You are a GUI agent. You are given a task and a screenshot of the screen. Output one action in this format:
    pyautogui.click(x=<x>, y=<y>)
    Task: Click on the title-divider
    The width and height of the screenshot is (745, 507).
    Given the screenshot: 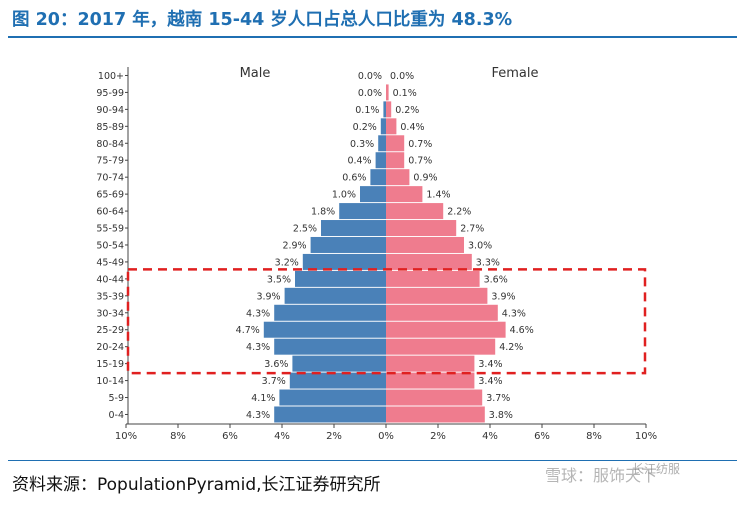 What is the action you would take?
    pyautogui.click(x=372, y=37)
    